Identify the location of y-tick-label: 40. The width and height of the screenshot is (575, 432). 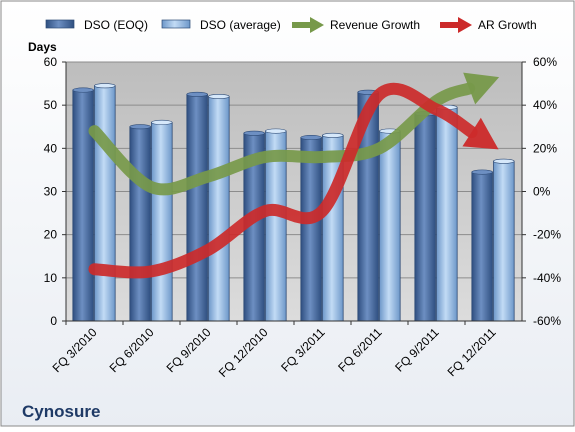
(51, 148).